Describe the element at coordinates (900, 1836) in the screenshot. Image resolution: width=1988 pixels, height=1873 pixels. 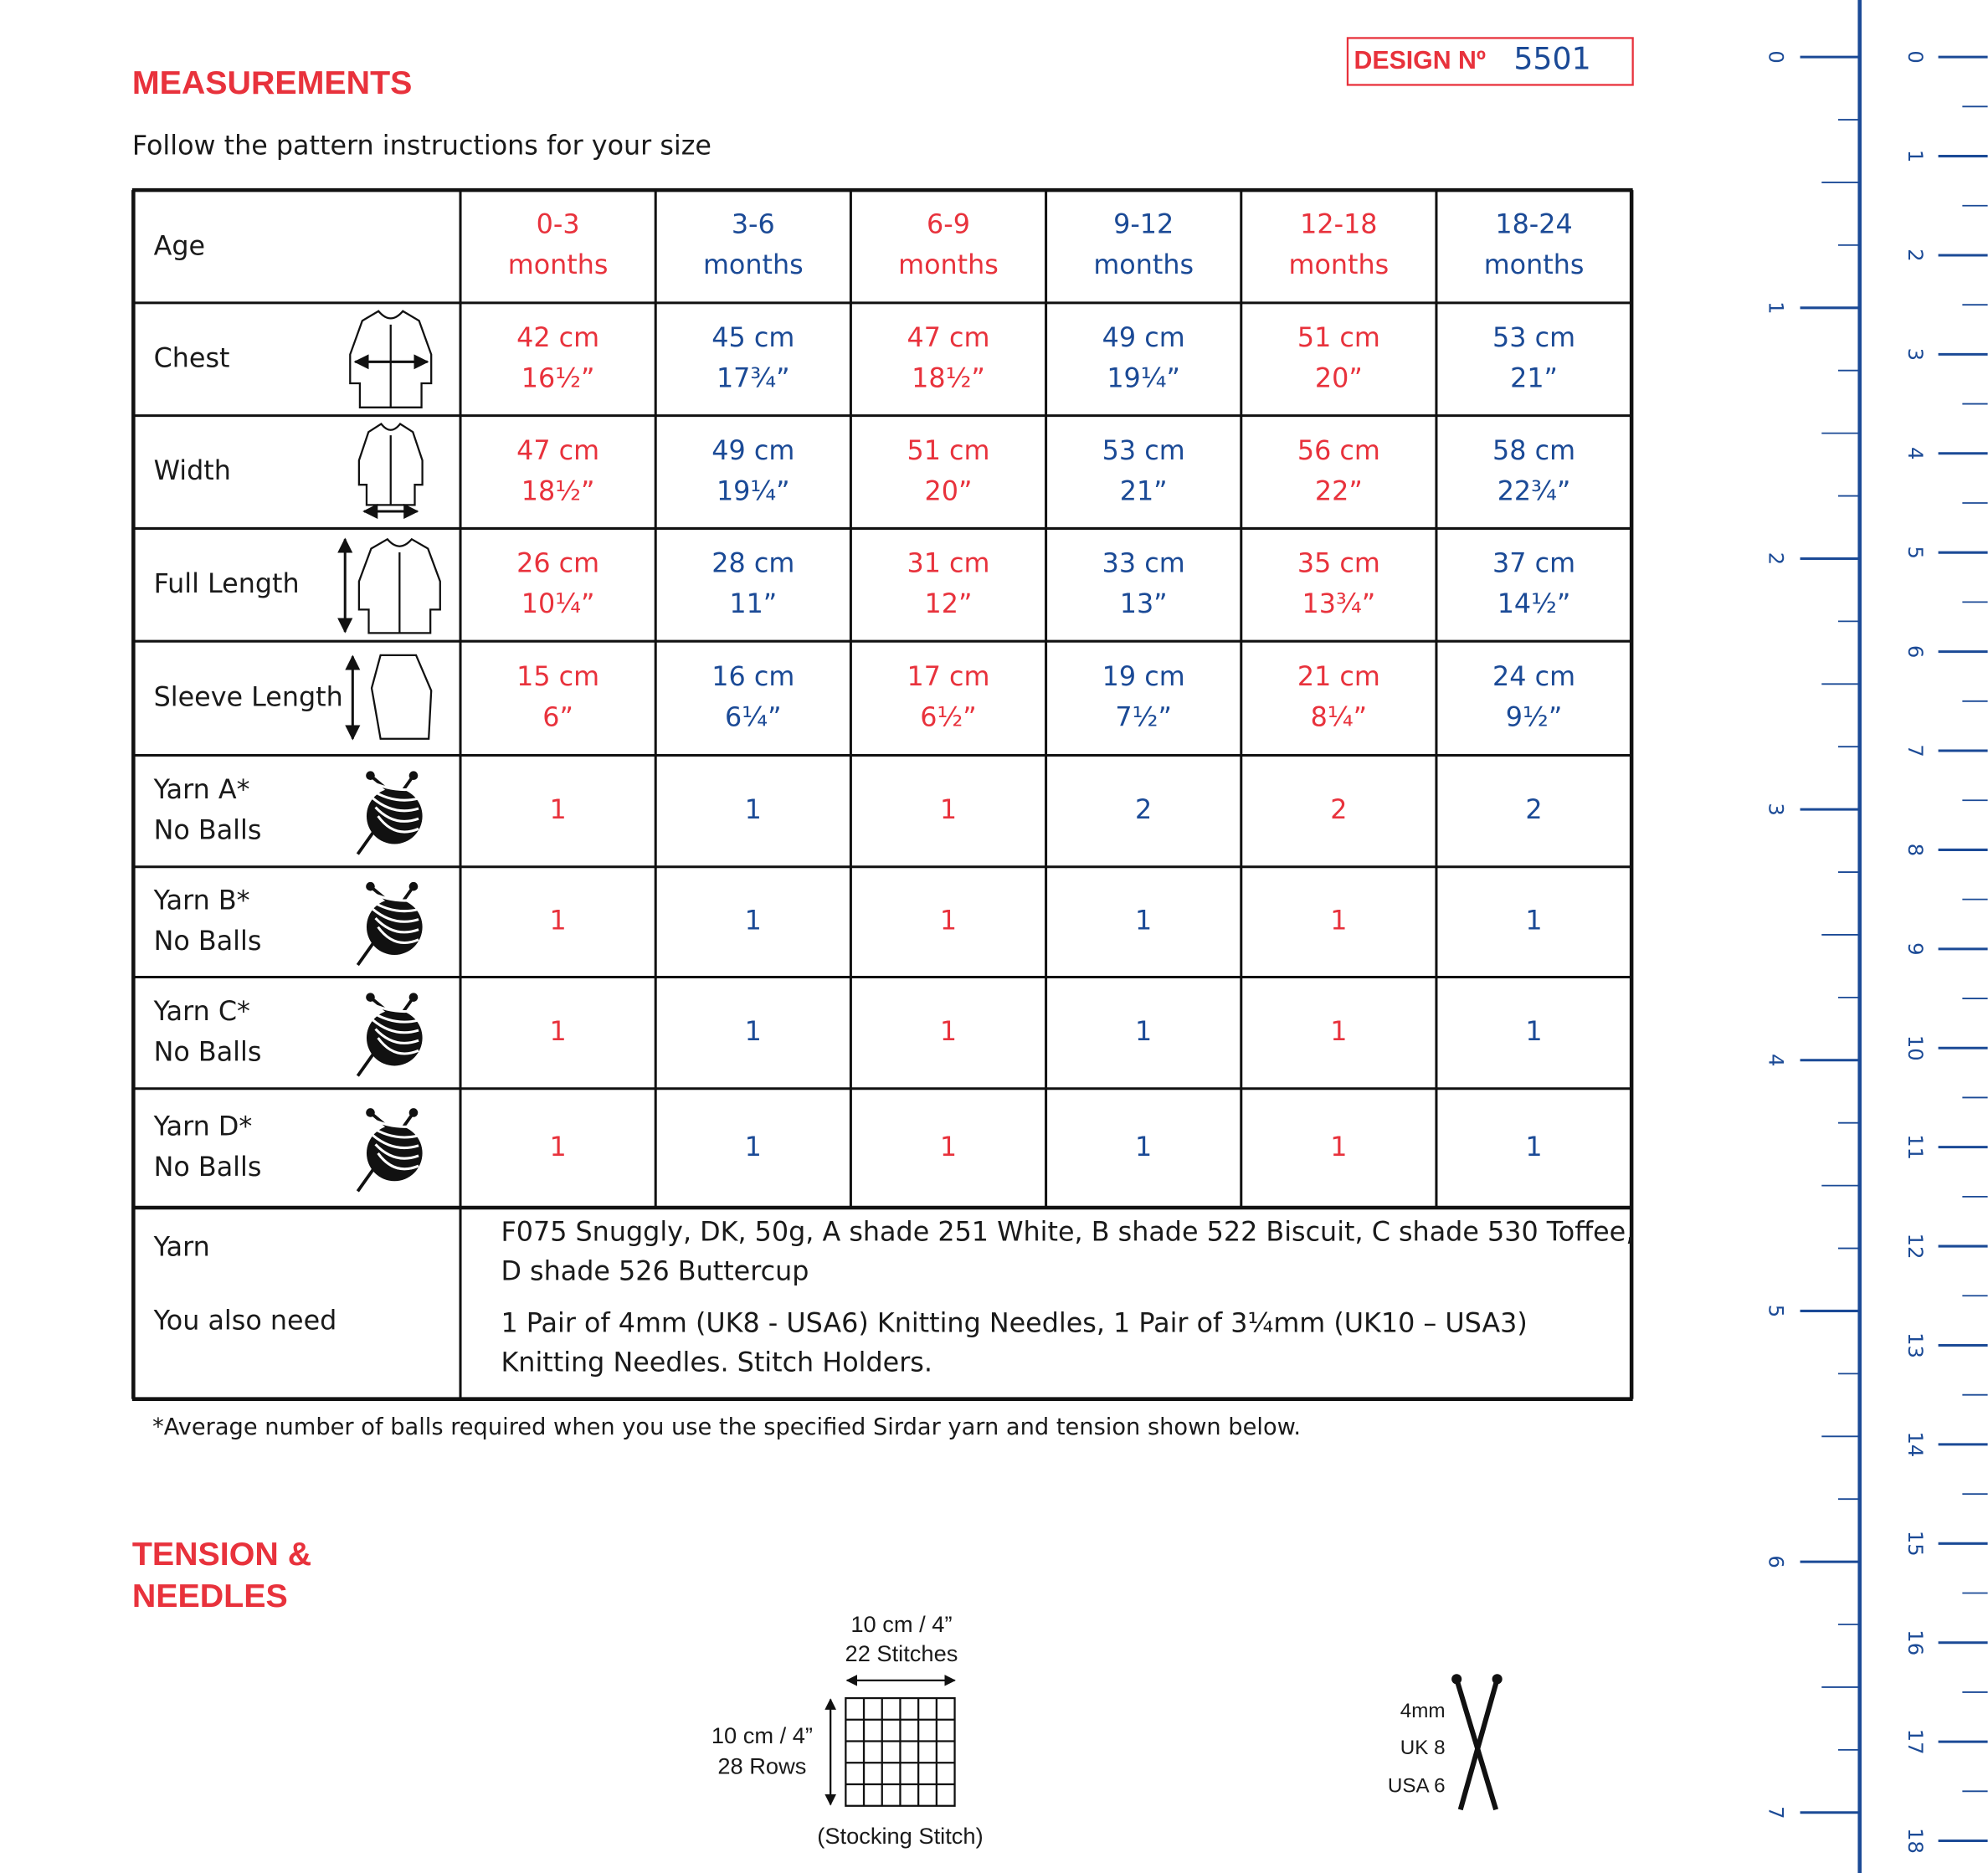
I see `stitch-label: (Stocking Stitch)` at that location.